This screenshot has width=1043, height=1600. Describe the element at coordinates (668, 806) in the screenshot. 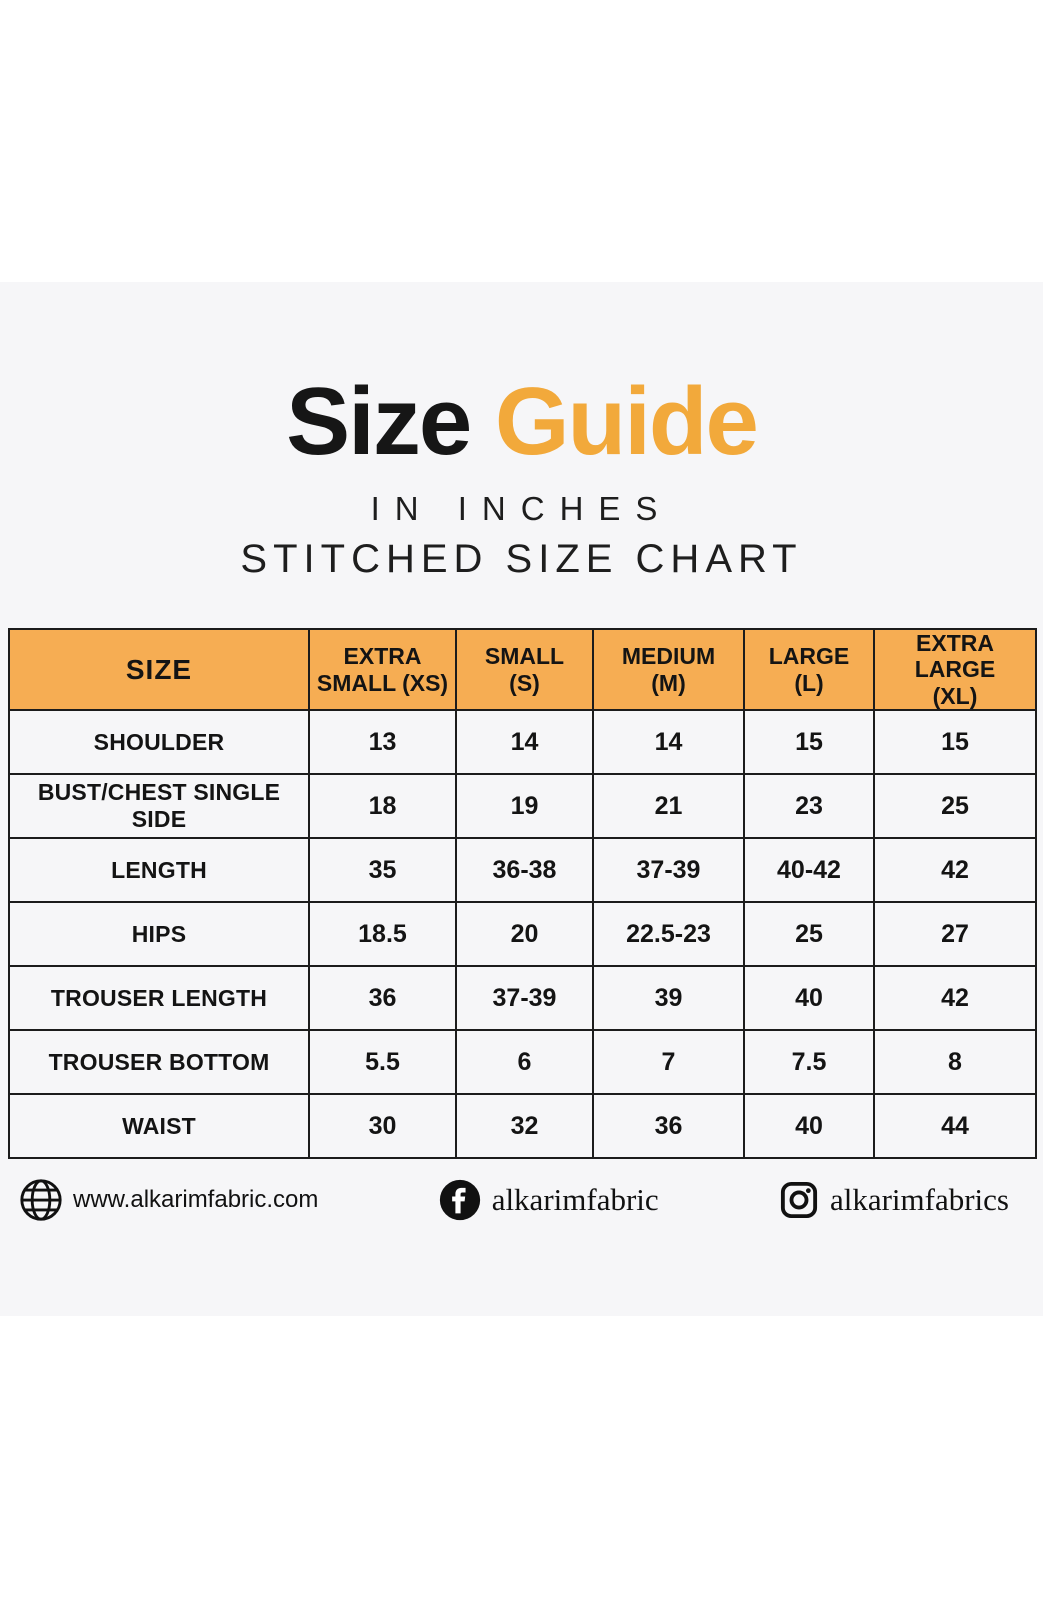

I see `measurement-cell: 21` at that location.